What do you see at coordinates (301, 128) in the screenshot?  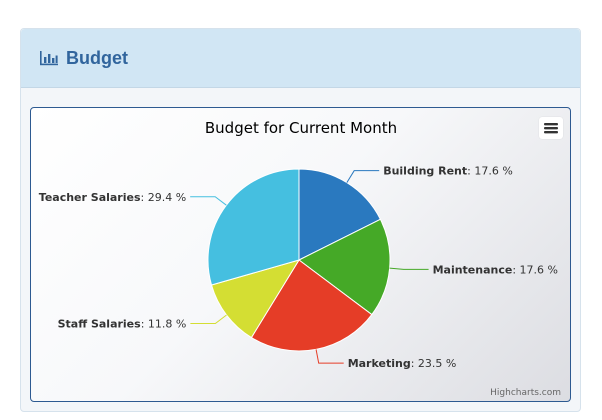 I see `chart-title: Budget for Current Month` at bounding box center [301, 128].